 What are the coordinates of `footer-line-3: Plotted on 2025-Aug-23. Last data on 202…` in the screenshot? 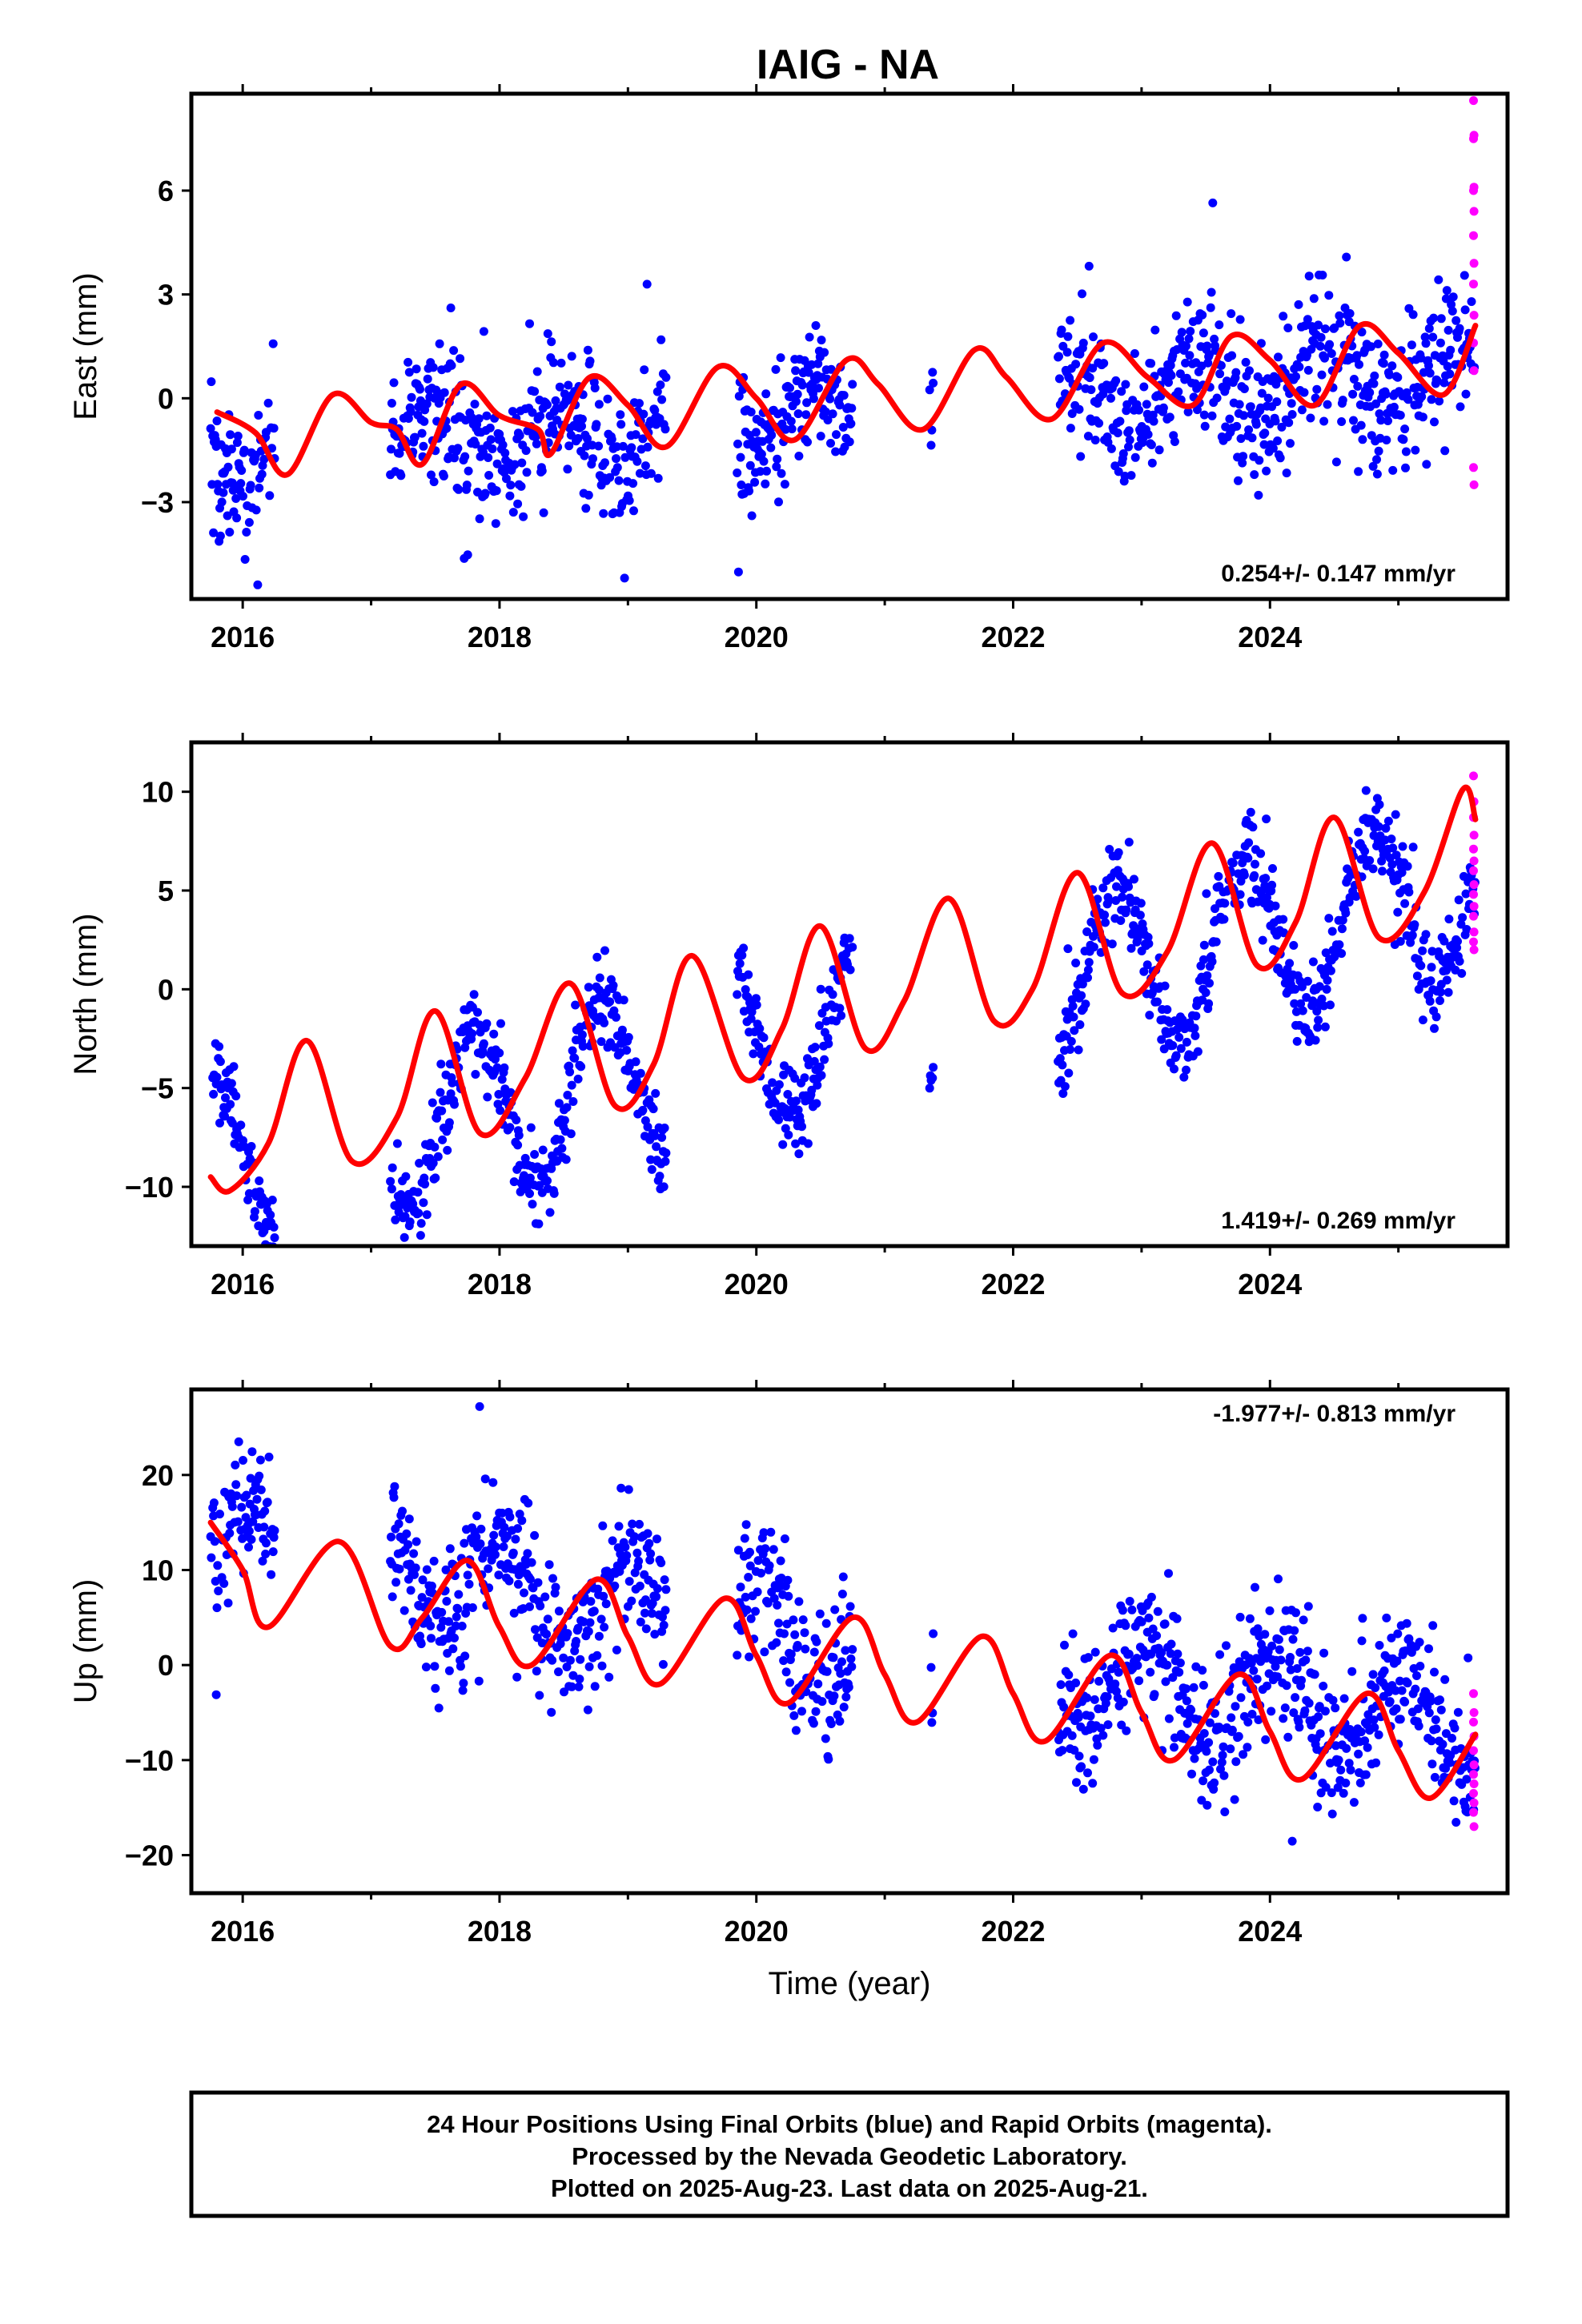 It's located at (849, 2188).